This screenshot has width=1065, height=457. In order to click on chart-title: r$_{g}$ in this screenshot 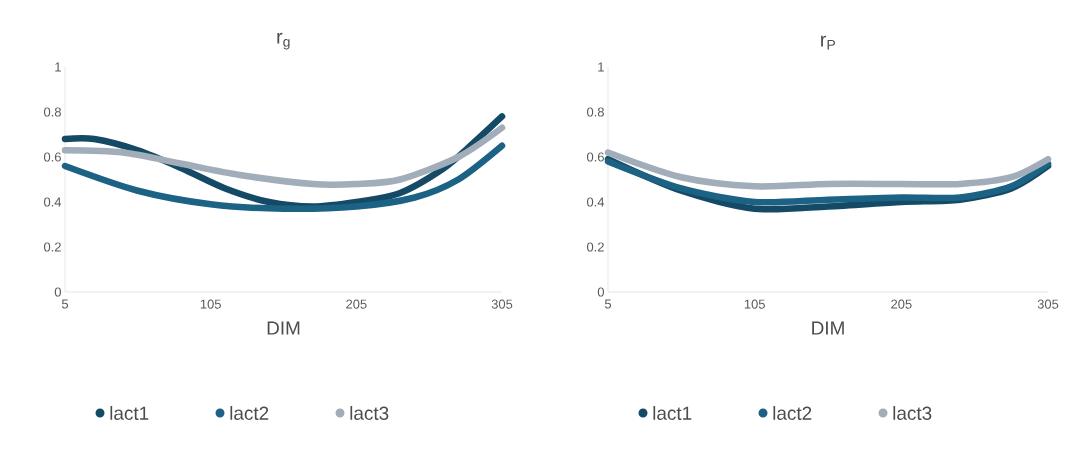, I will do `click(283, 41)`.